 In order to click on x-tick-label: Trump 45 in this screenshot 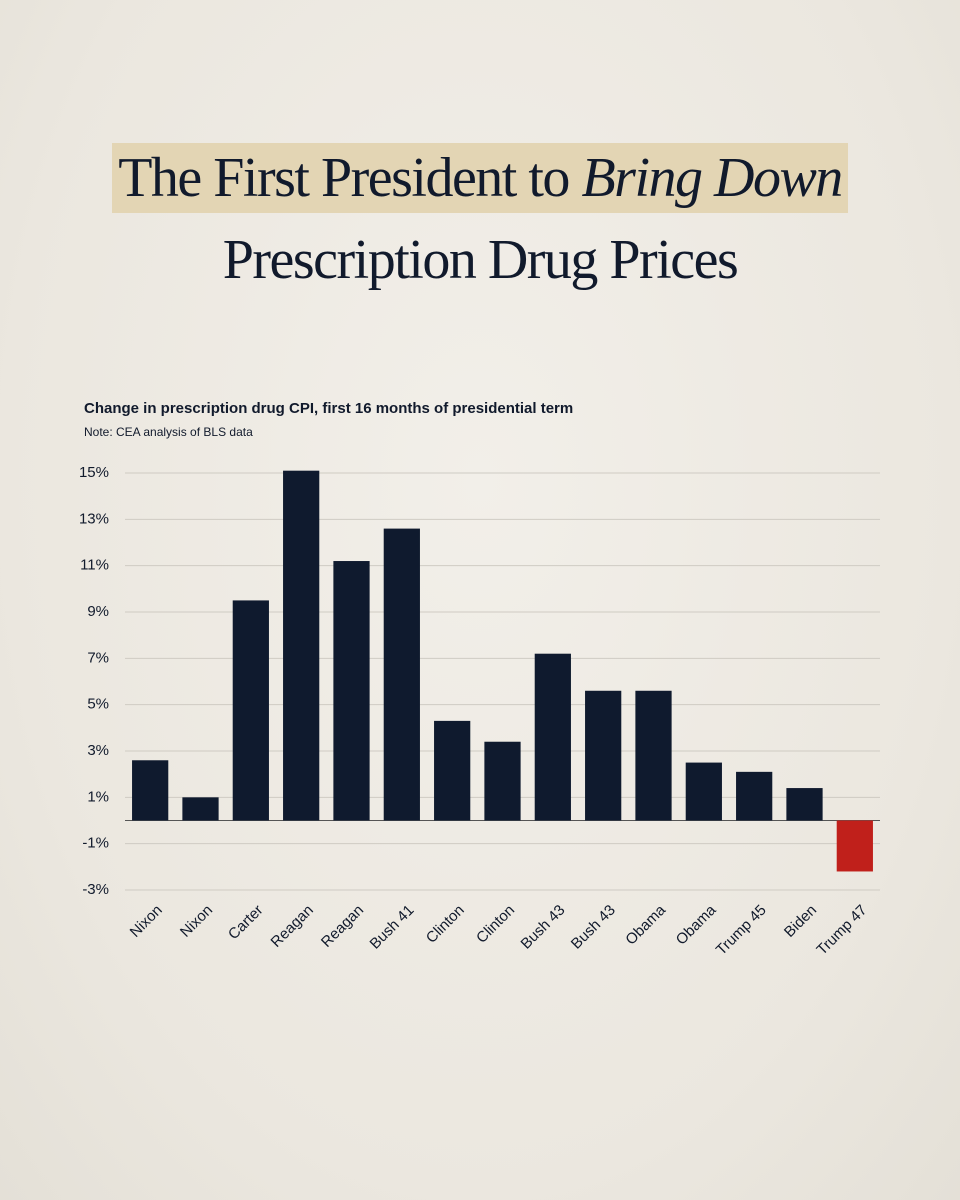, I will do `click(741, 930)`.